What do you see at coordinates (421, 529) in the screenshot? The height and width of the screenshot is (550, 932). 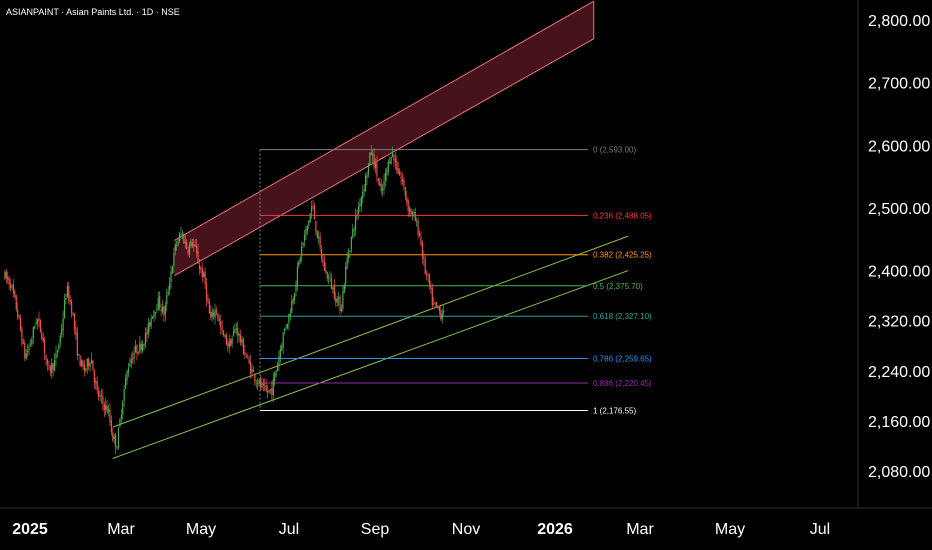 I see `time-axis: 2025 Mar May Jul Sep Nov 2026 Mar May Jul` at bounding box center [421, 529].